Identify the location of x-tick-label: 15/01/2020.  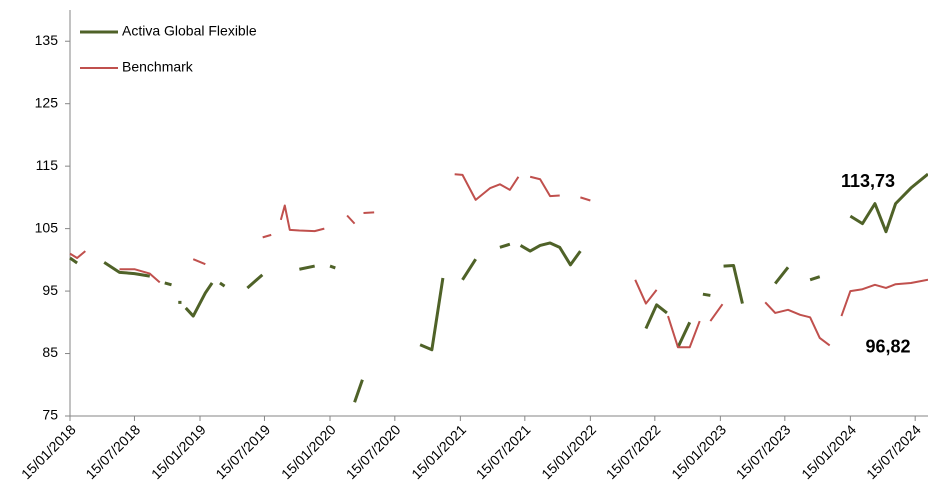
(308, 451).